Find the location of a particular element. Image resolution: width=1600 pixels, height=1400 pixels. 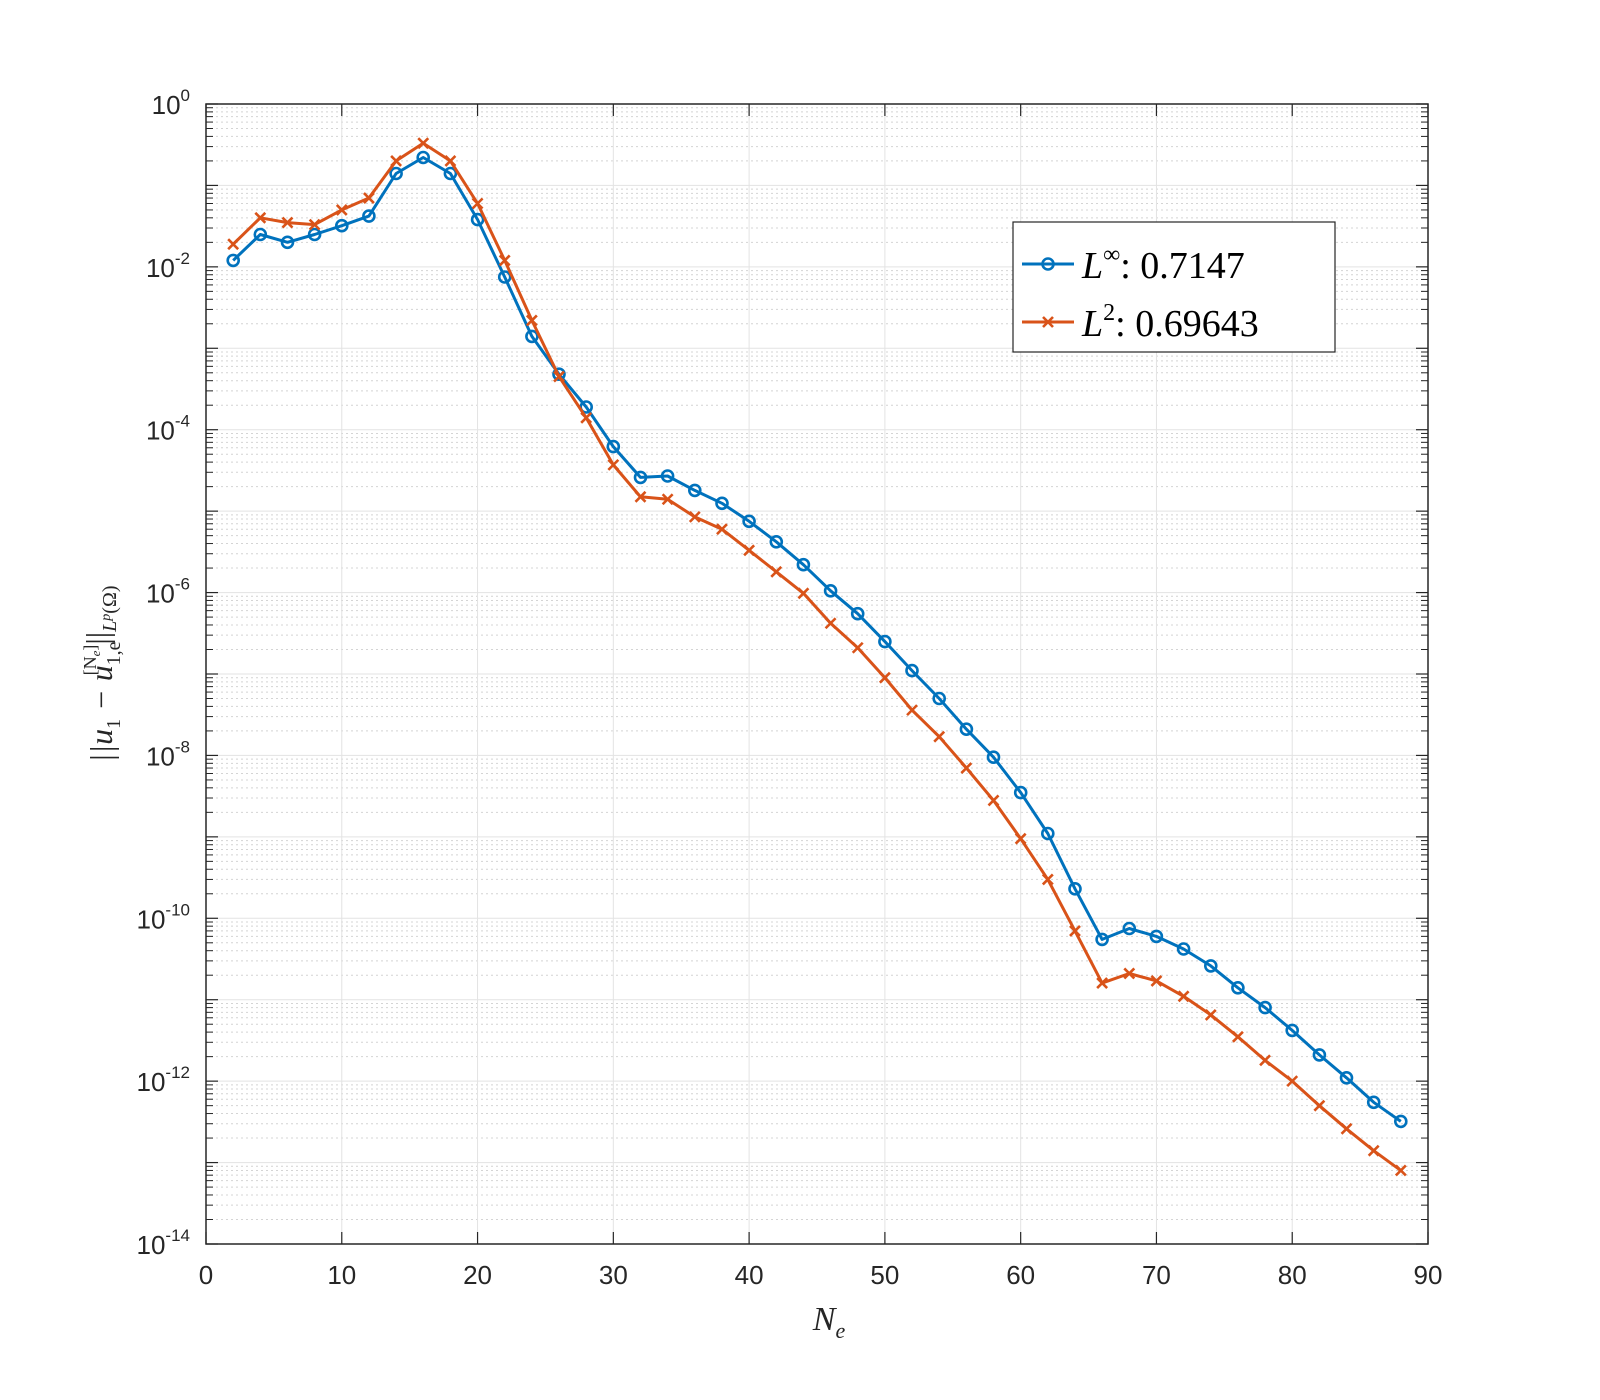

legend-l2-label: L2: 0.69643 is located at coordinates (1170, 322).